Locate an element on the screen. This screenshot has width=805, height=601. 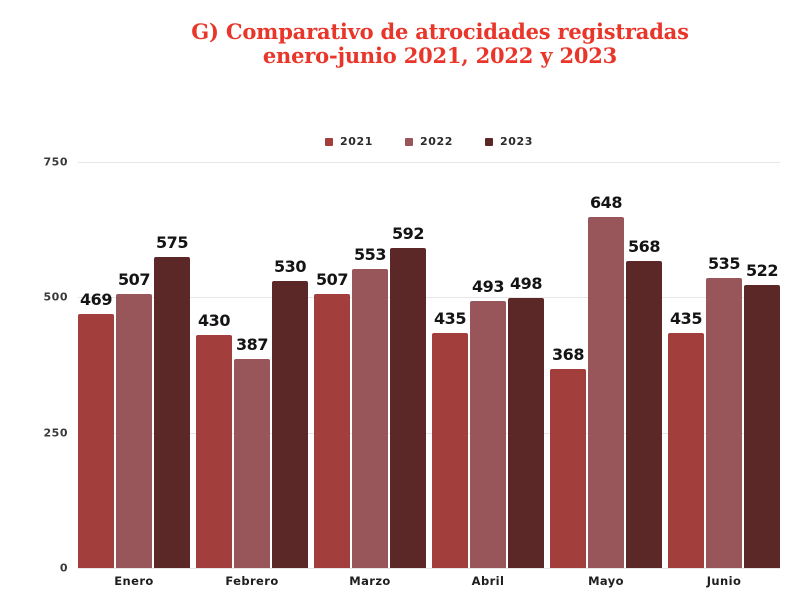
bar-value-label: 553 is located at coordinates (370, 254).